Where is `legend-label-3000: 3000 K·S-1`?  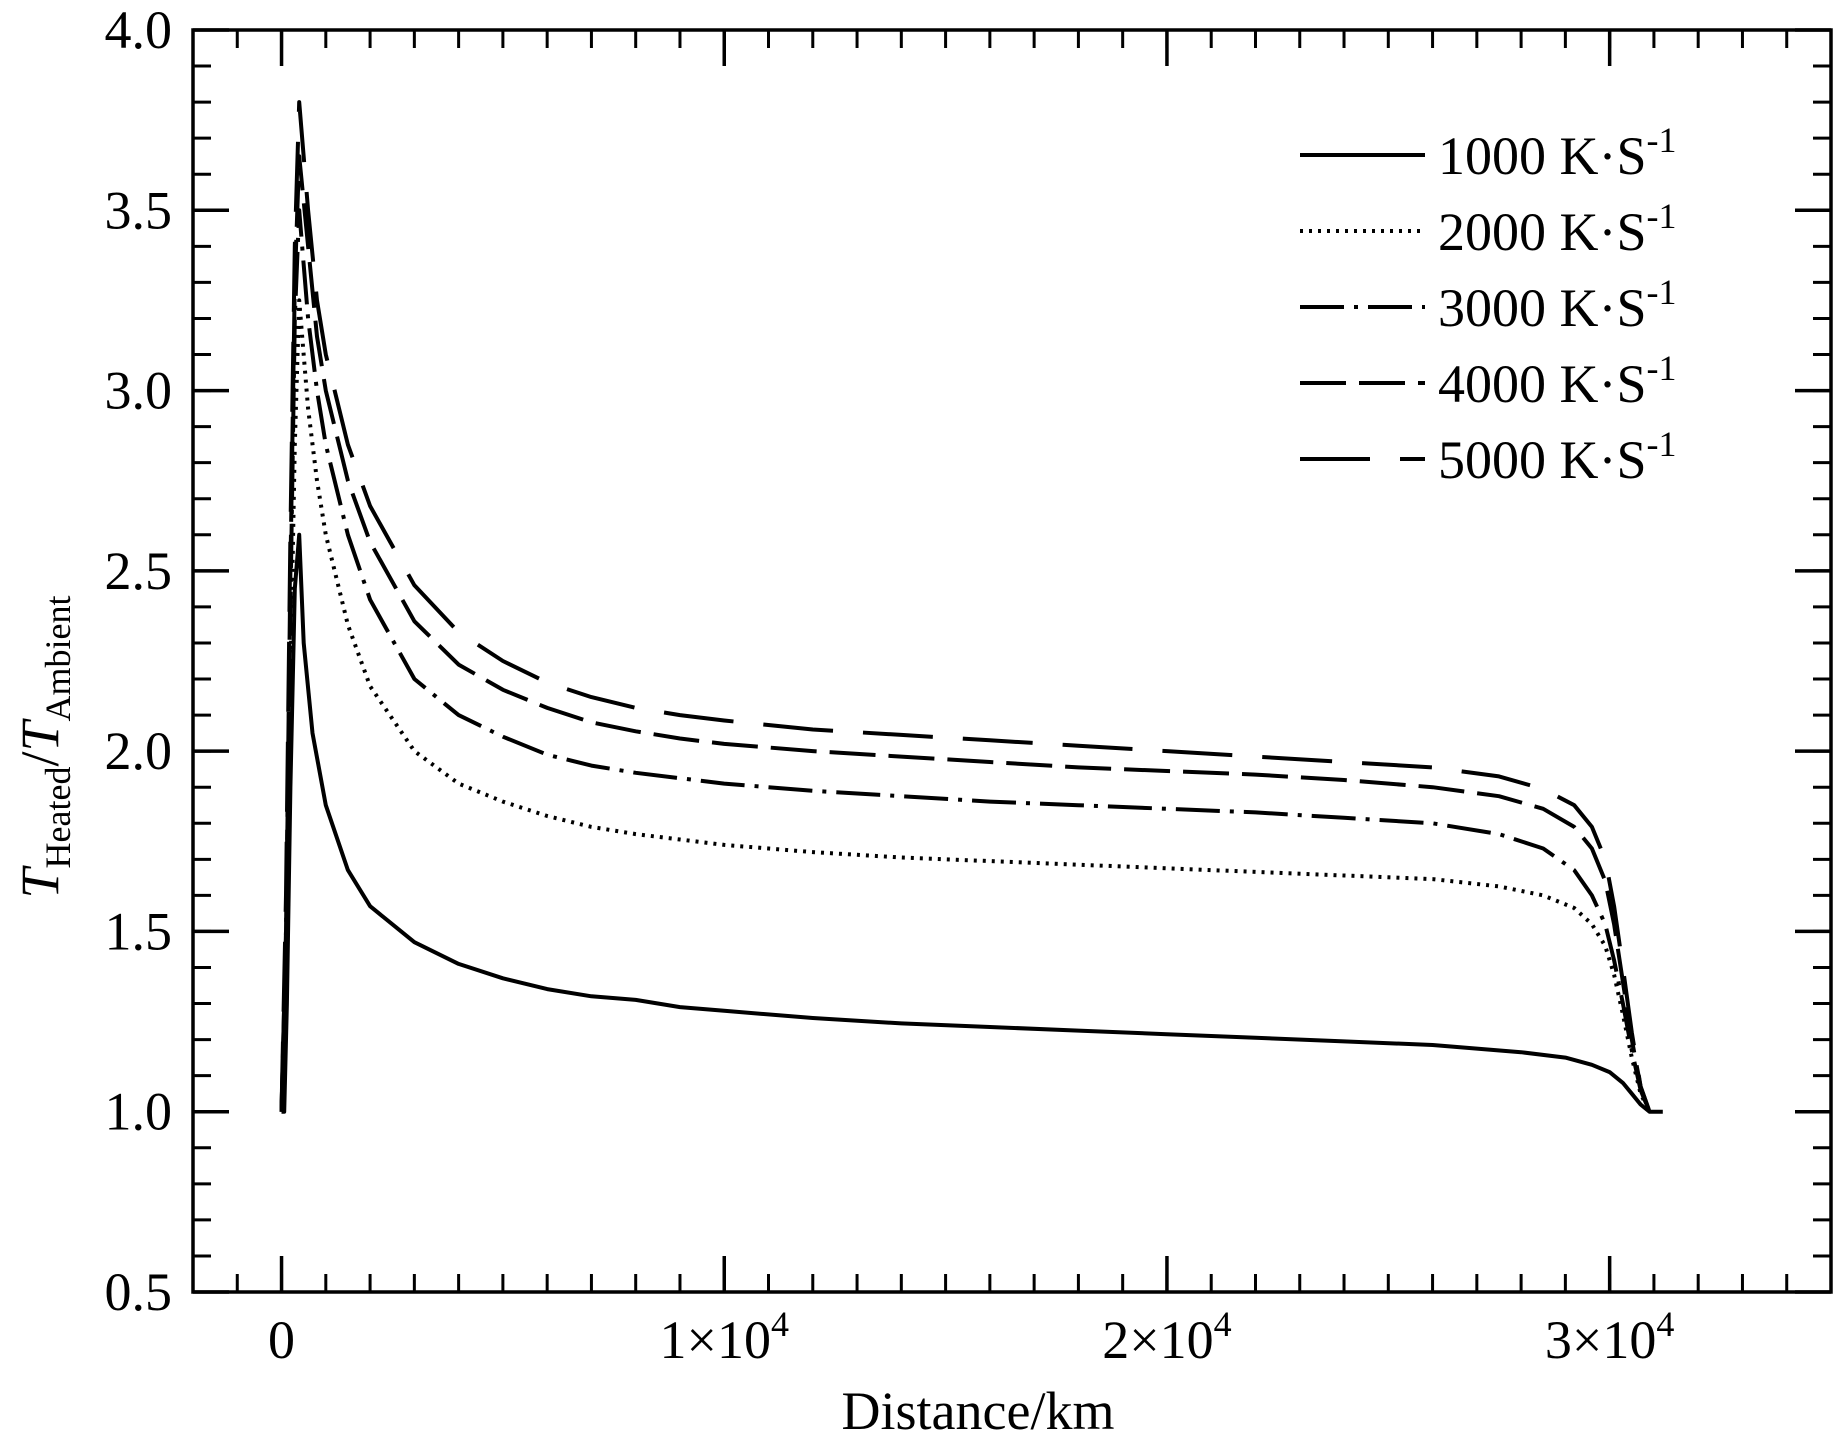
legend-label-3000: 3000 K·S-1 is located at coordinates (1557, 305).